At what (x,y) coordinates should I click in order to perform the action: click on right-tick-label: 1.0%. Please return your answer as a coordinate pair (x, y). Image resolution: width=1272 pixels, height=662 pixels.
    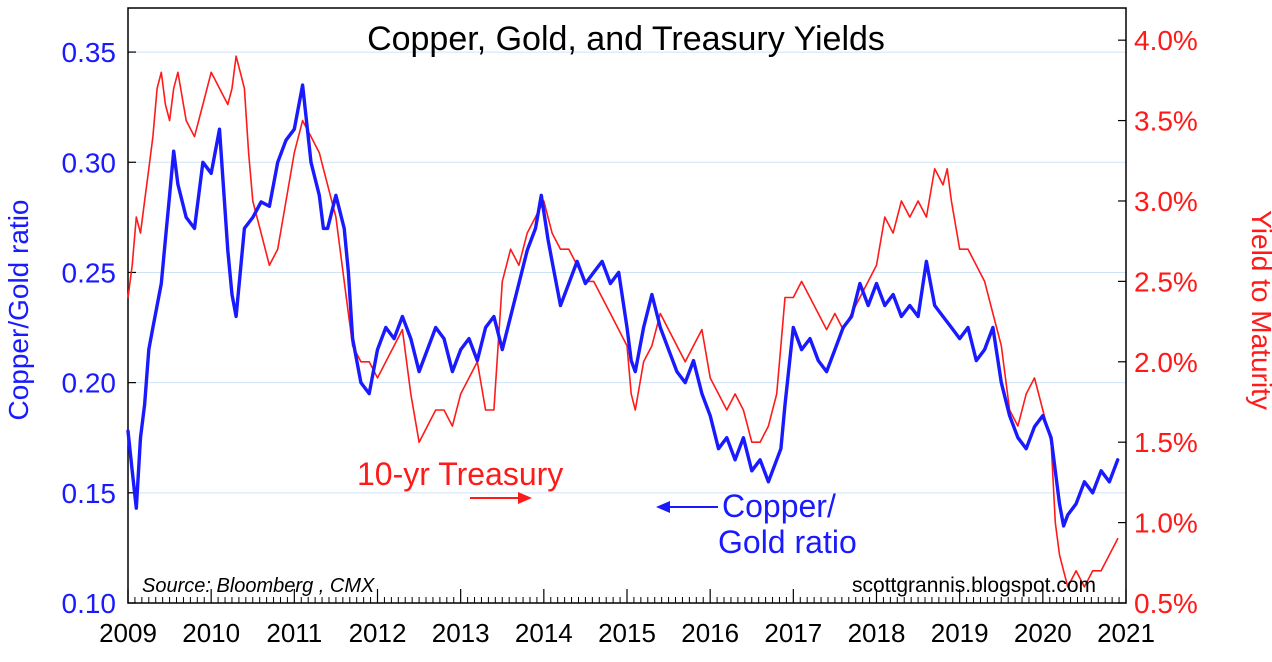
    Looking at the image, I should click on (1166, 523).